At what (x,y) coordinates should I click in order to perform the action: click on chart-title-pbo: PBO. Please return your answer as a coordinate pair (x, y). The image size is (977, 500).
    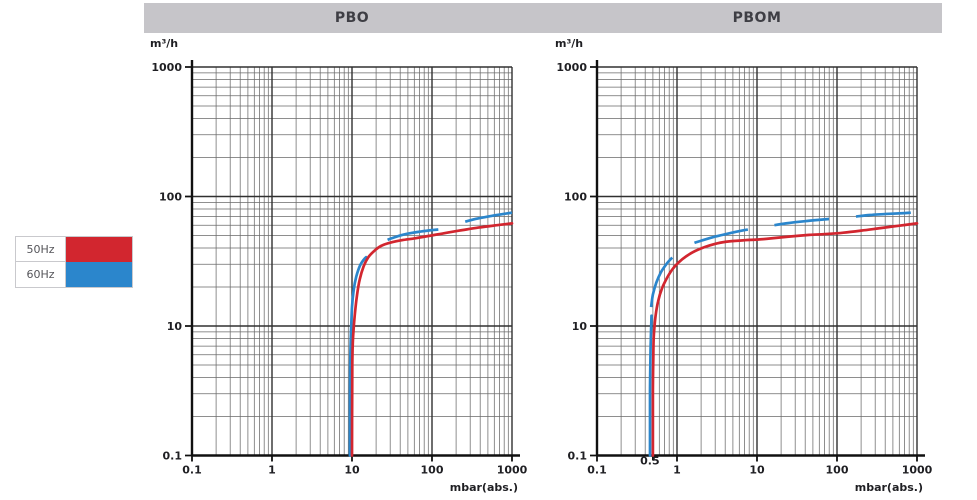
    Looking at the image, I should click on (352, 18).